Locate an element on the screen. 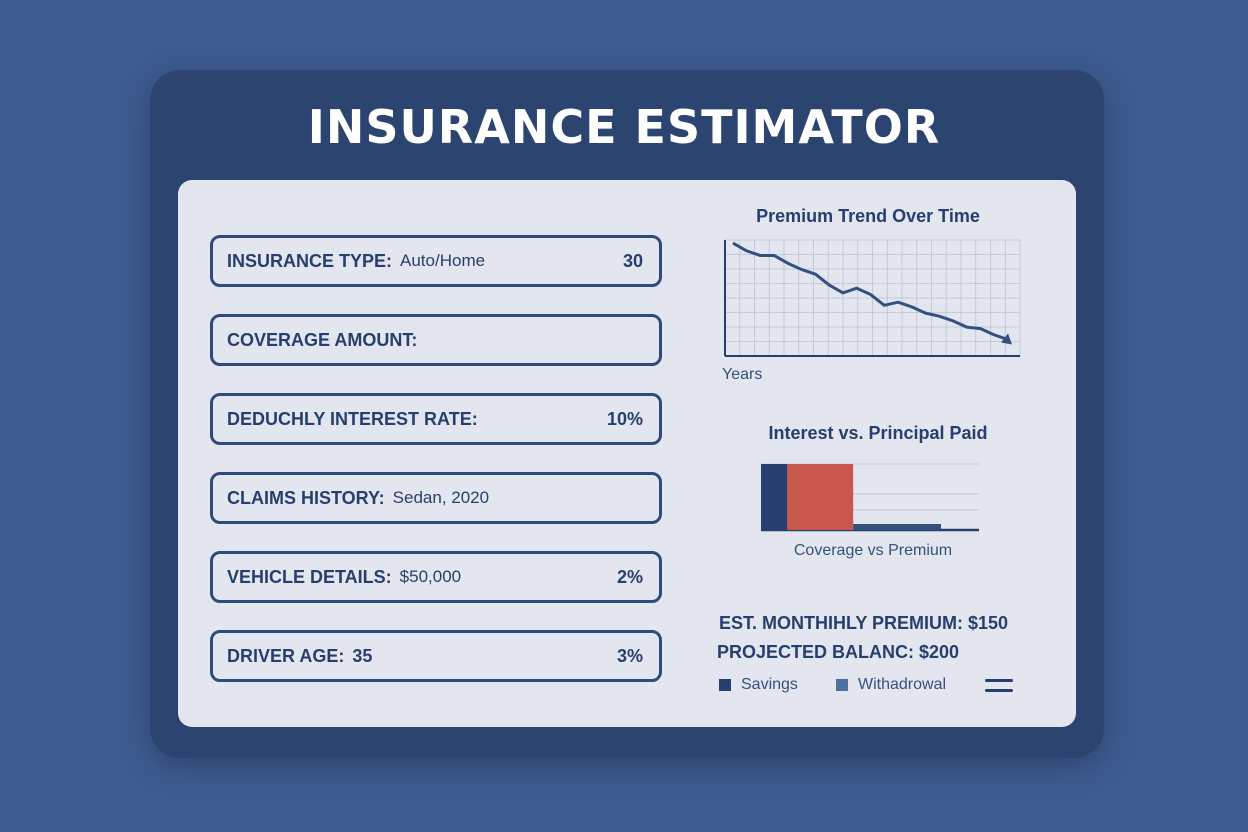  driver-age-field: DRIVER AGE: 35 3% is located at coordinates (436, 656).